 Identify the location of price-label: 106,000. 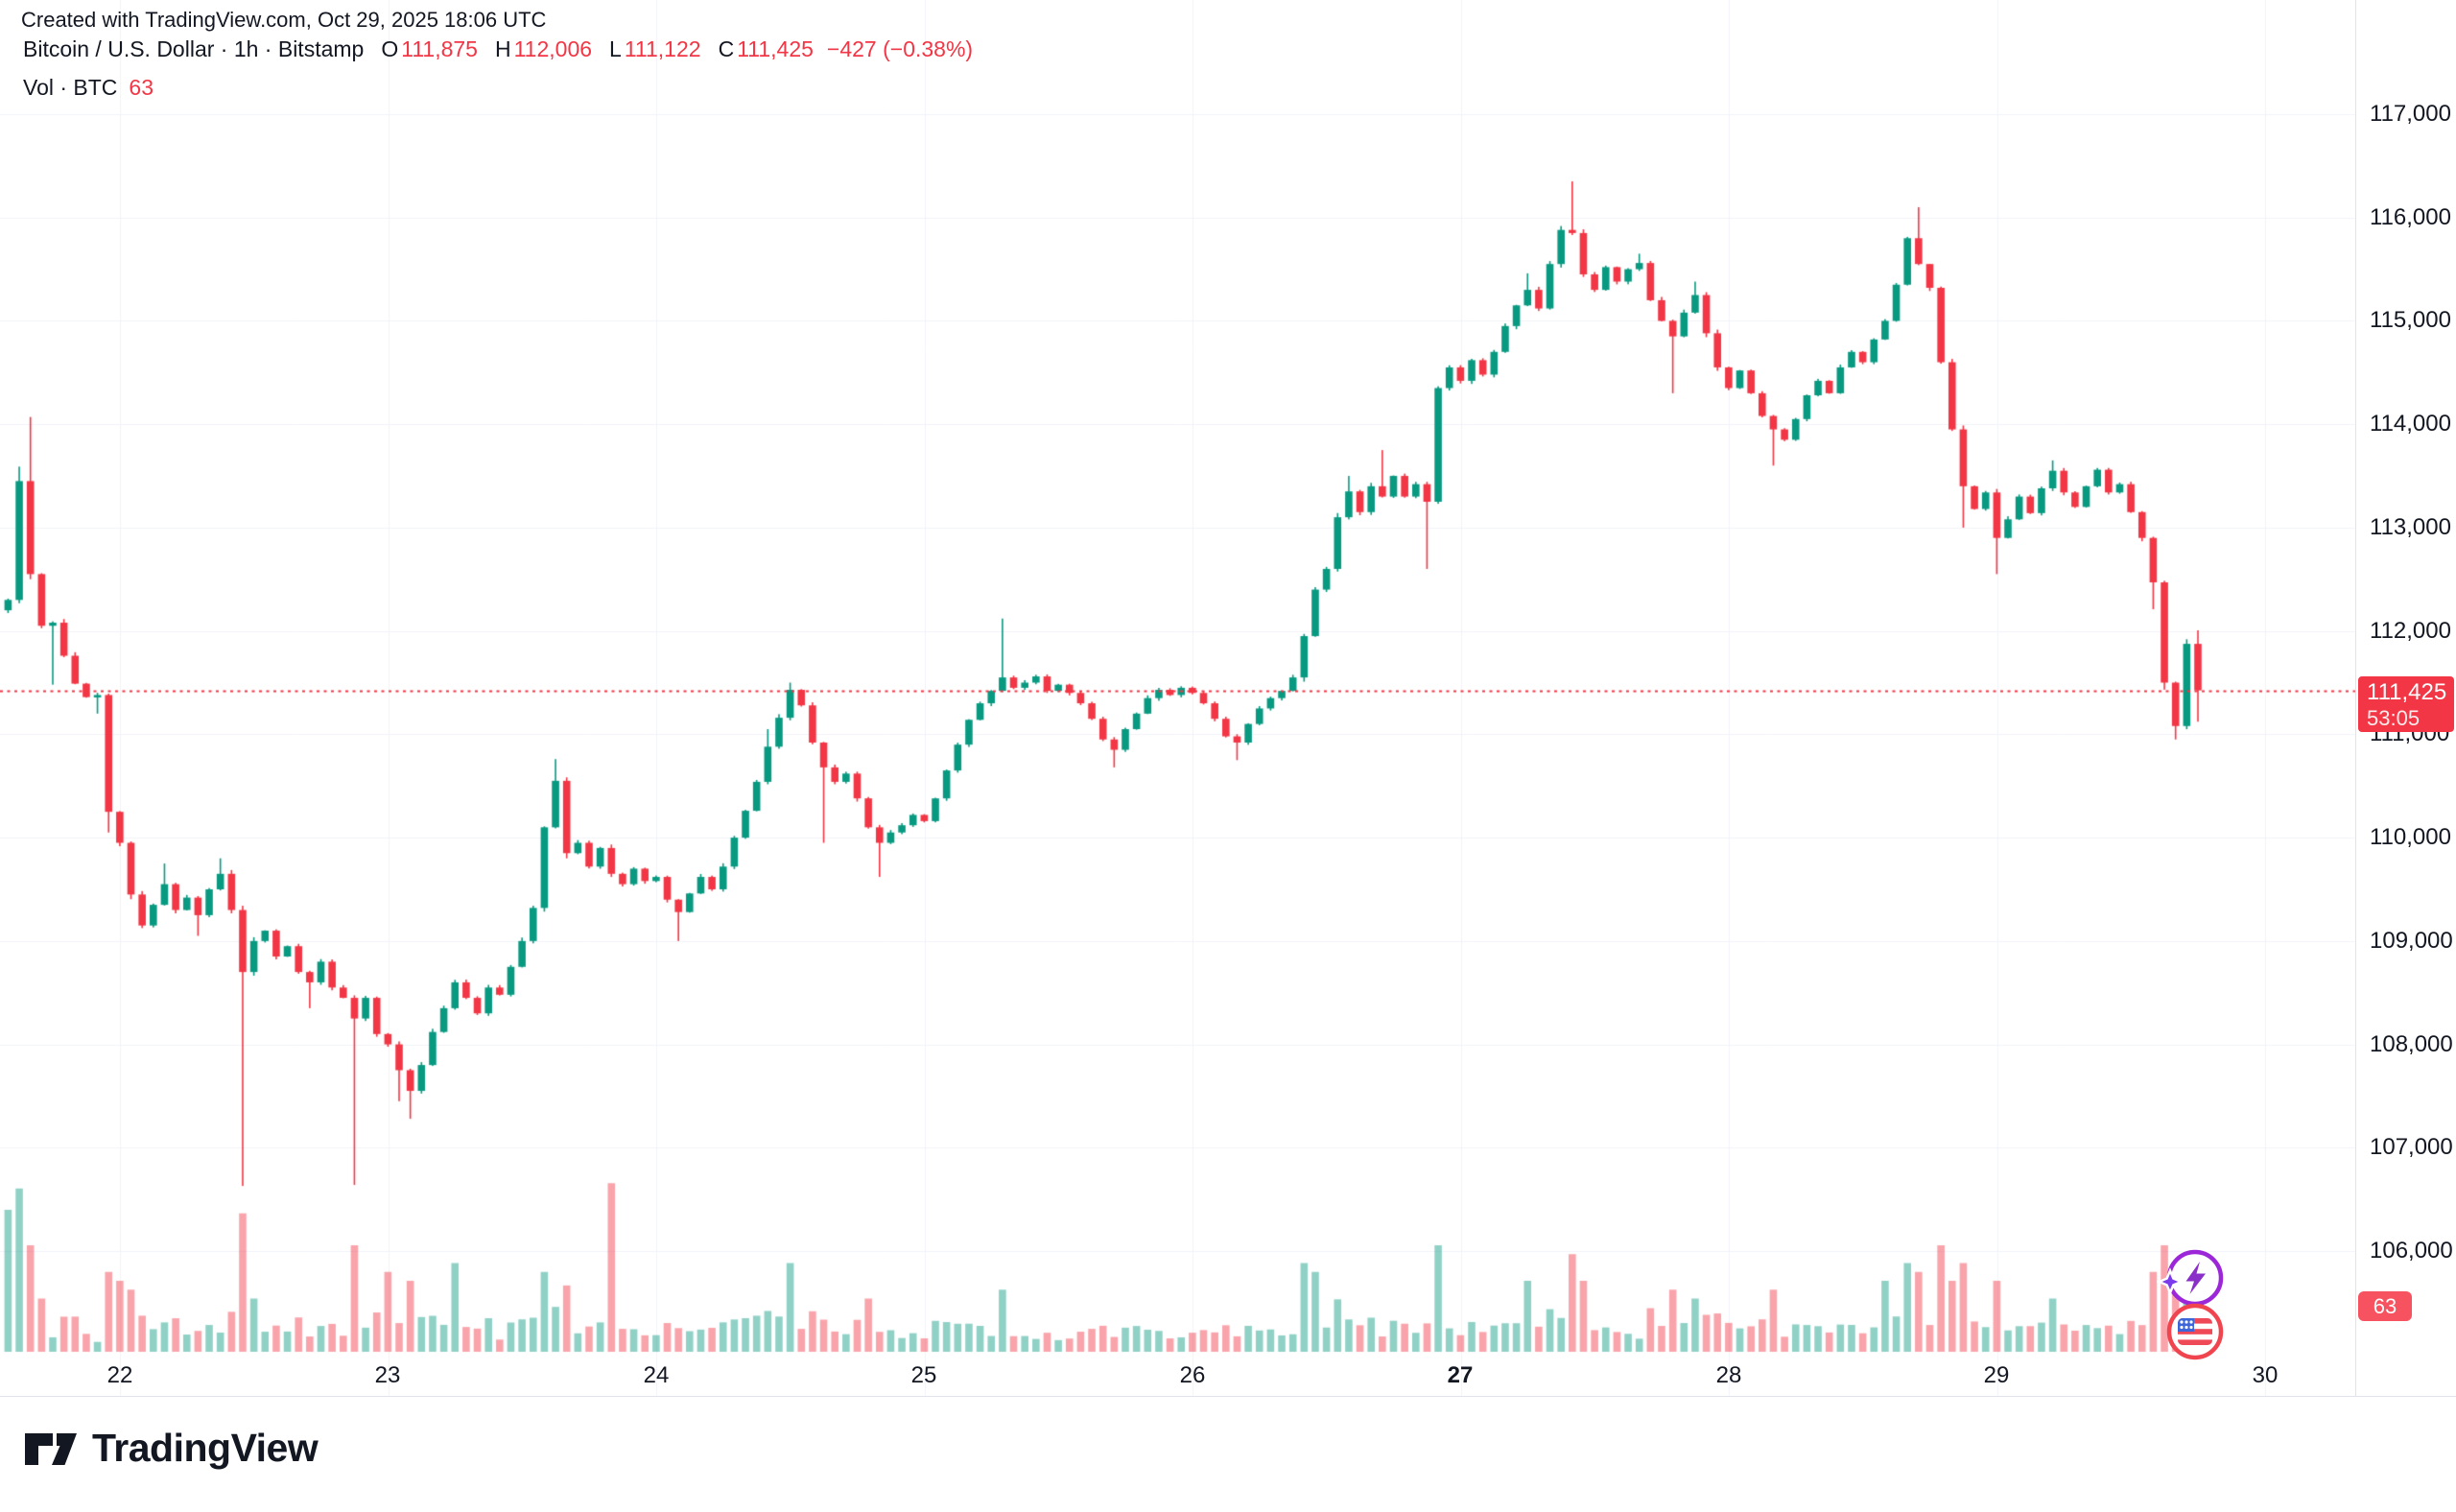
(2411, 1251).